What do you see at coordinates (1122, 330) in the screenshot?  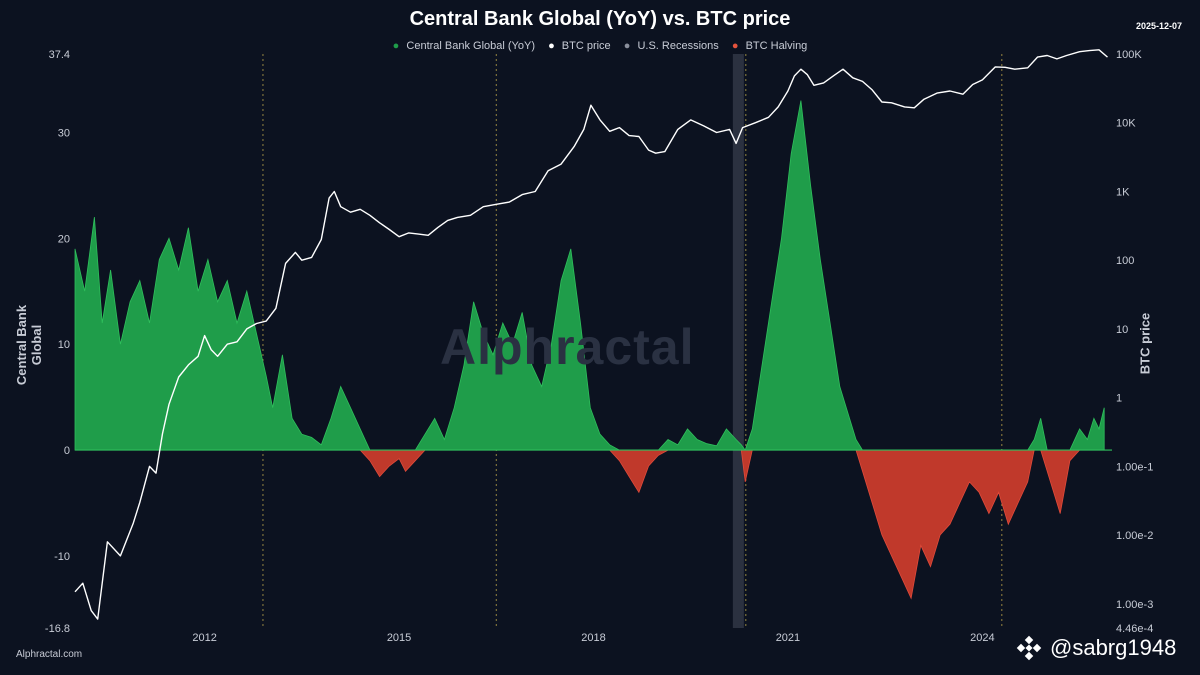 I see `y-right-tick-label: 10` at bounding box center [1122, 330].